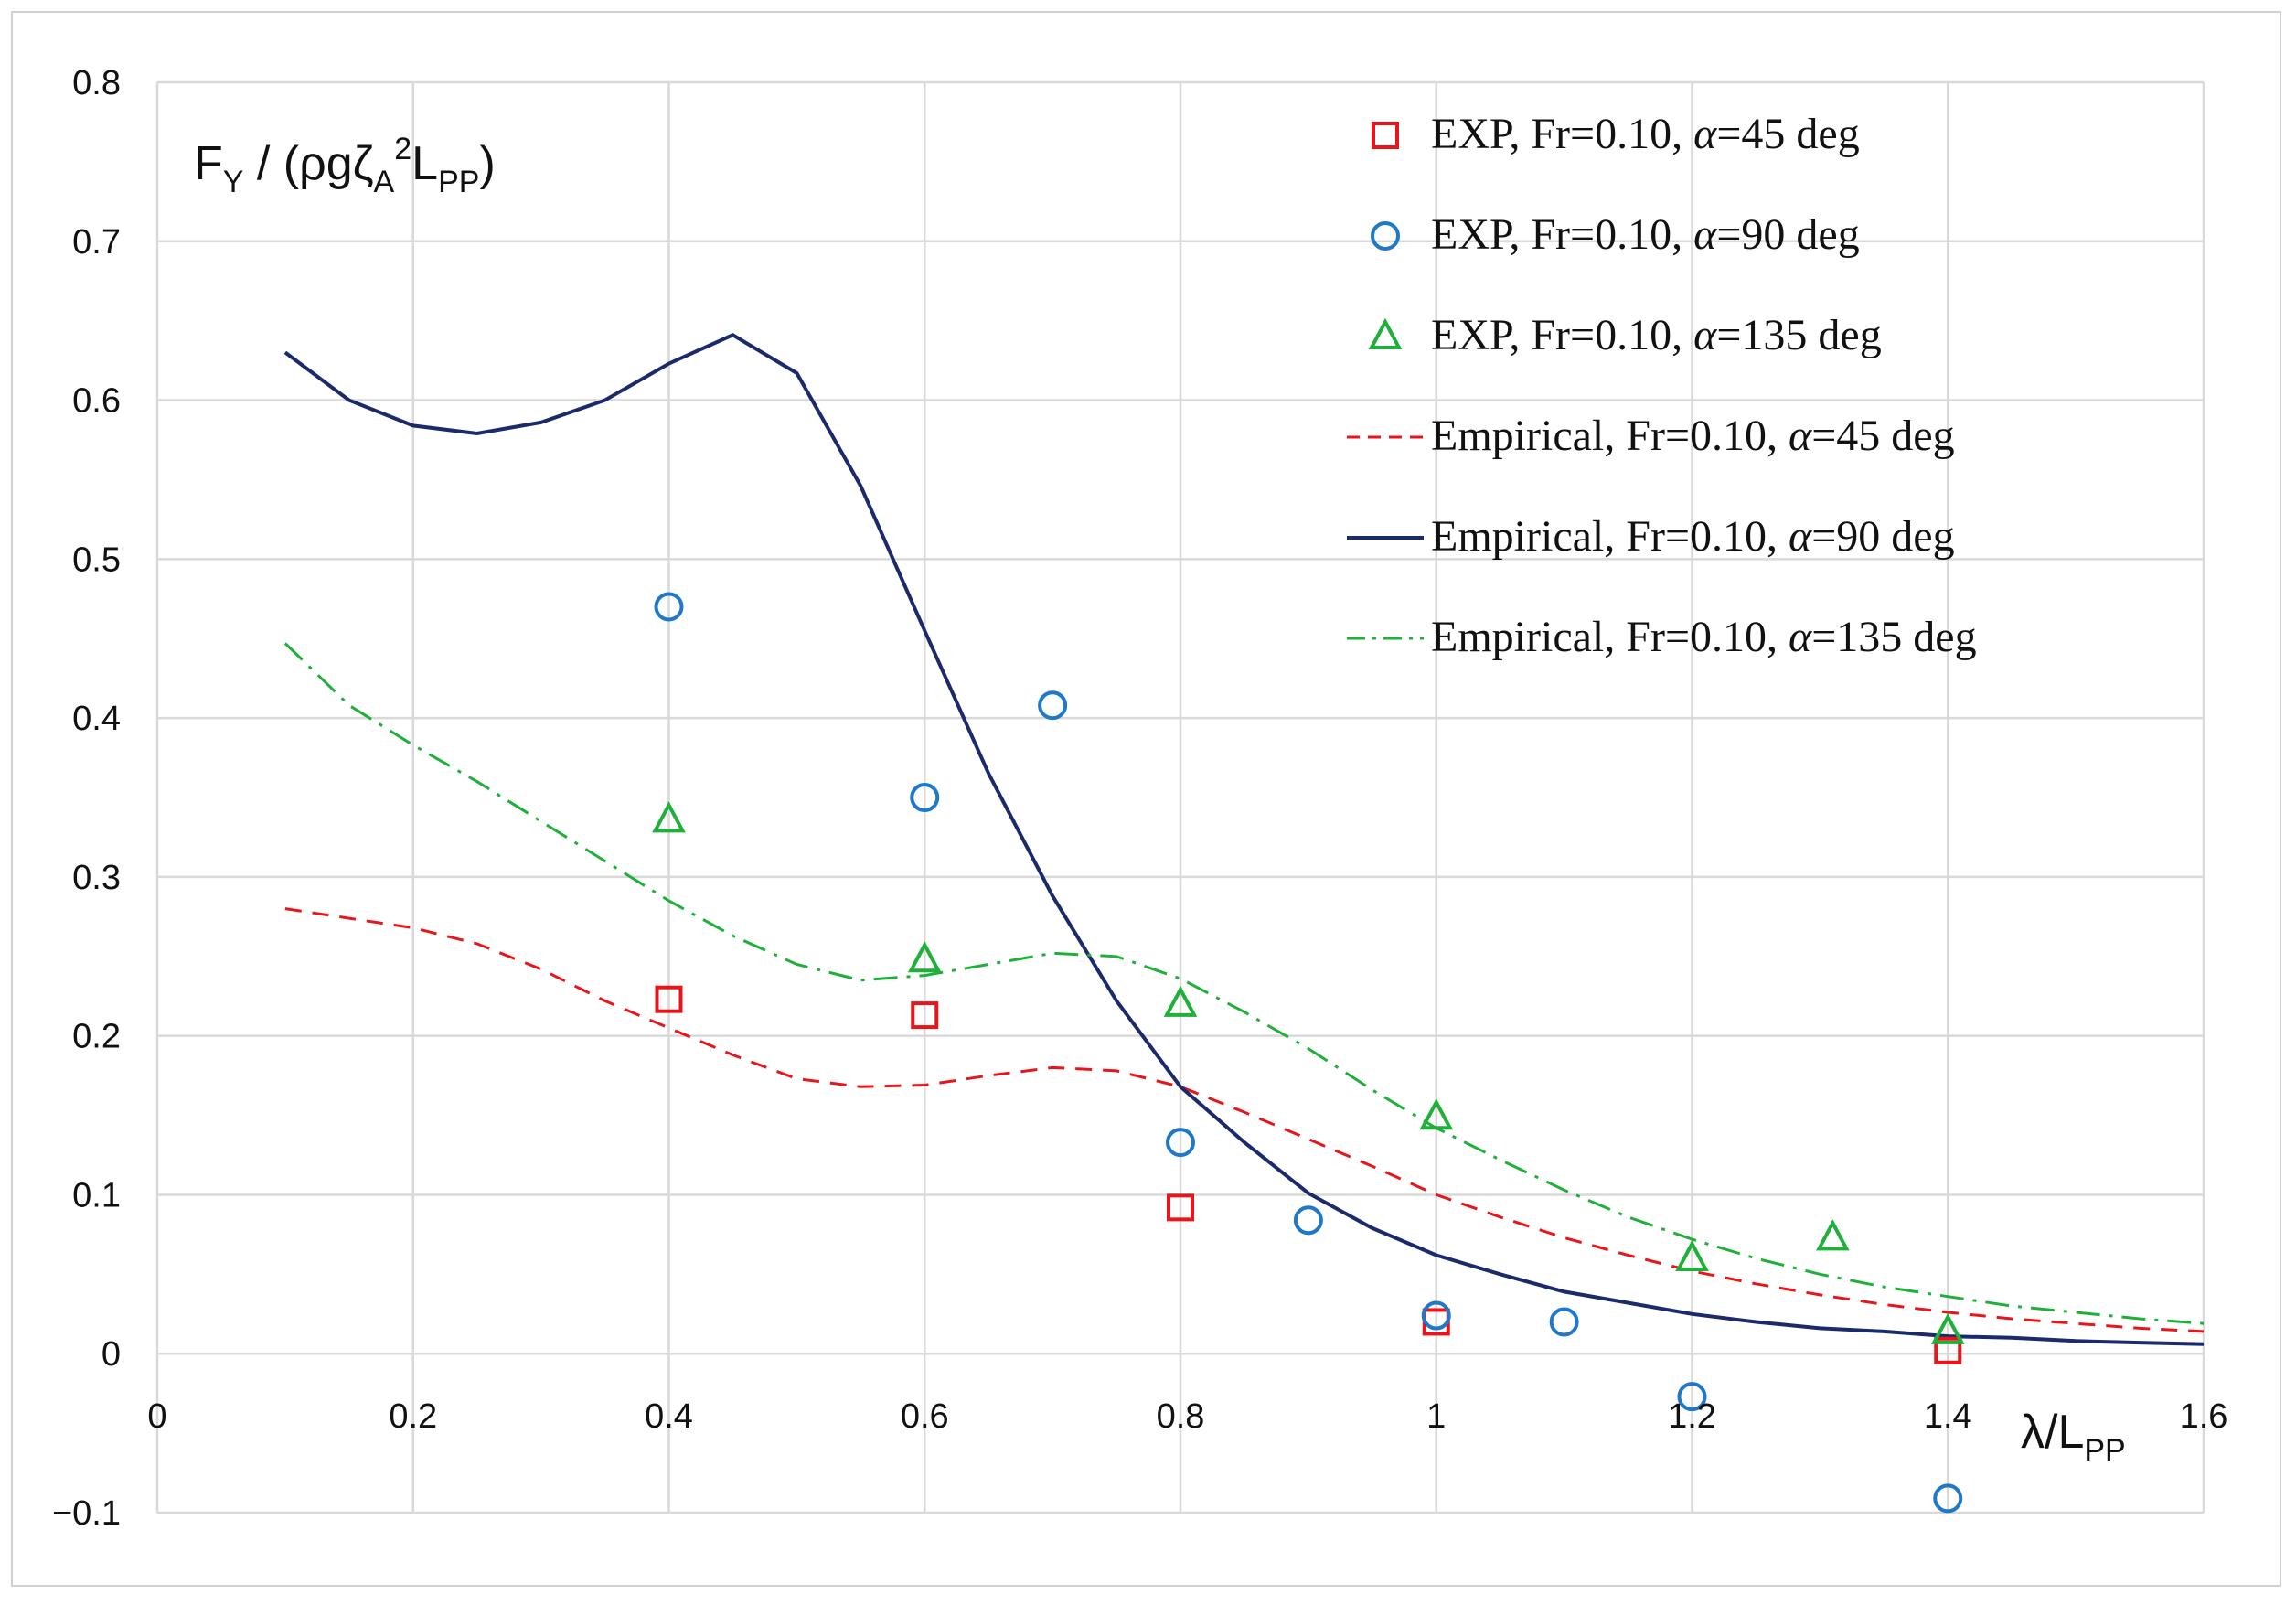  I want to click on legend-label: Empirical, Fr=0.10, α=90 deg, so click(1693, 536).